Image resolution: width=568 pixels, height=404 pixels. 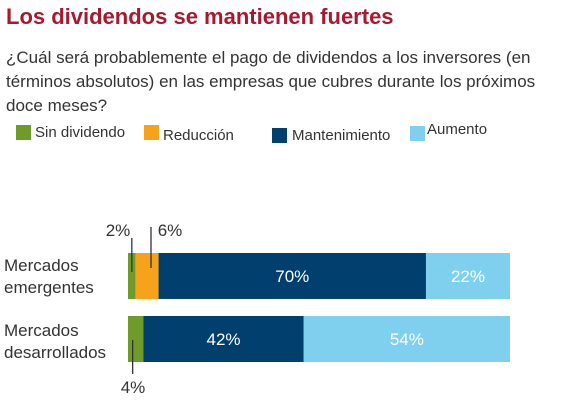 I want to click on chart-title: Los dividendos se mantienen fuertes, so click(x=200, y=16).